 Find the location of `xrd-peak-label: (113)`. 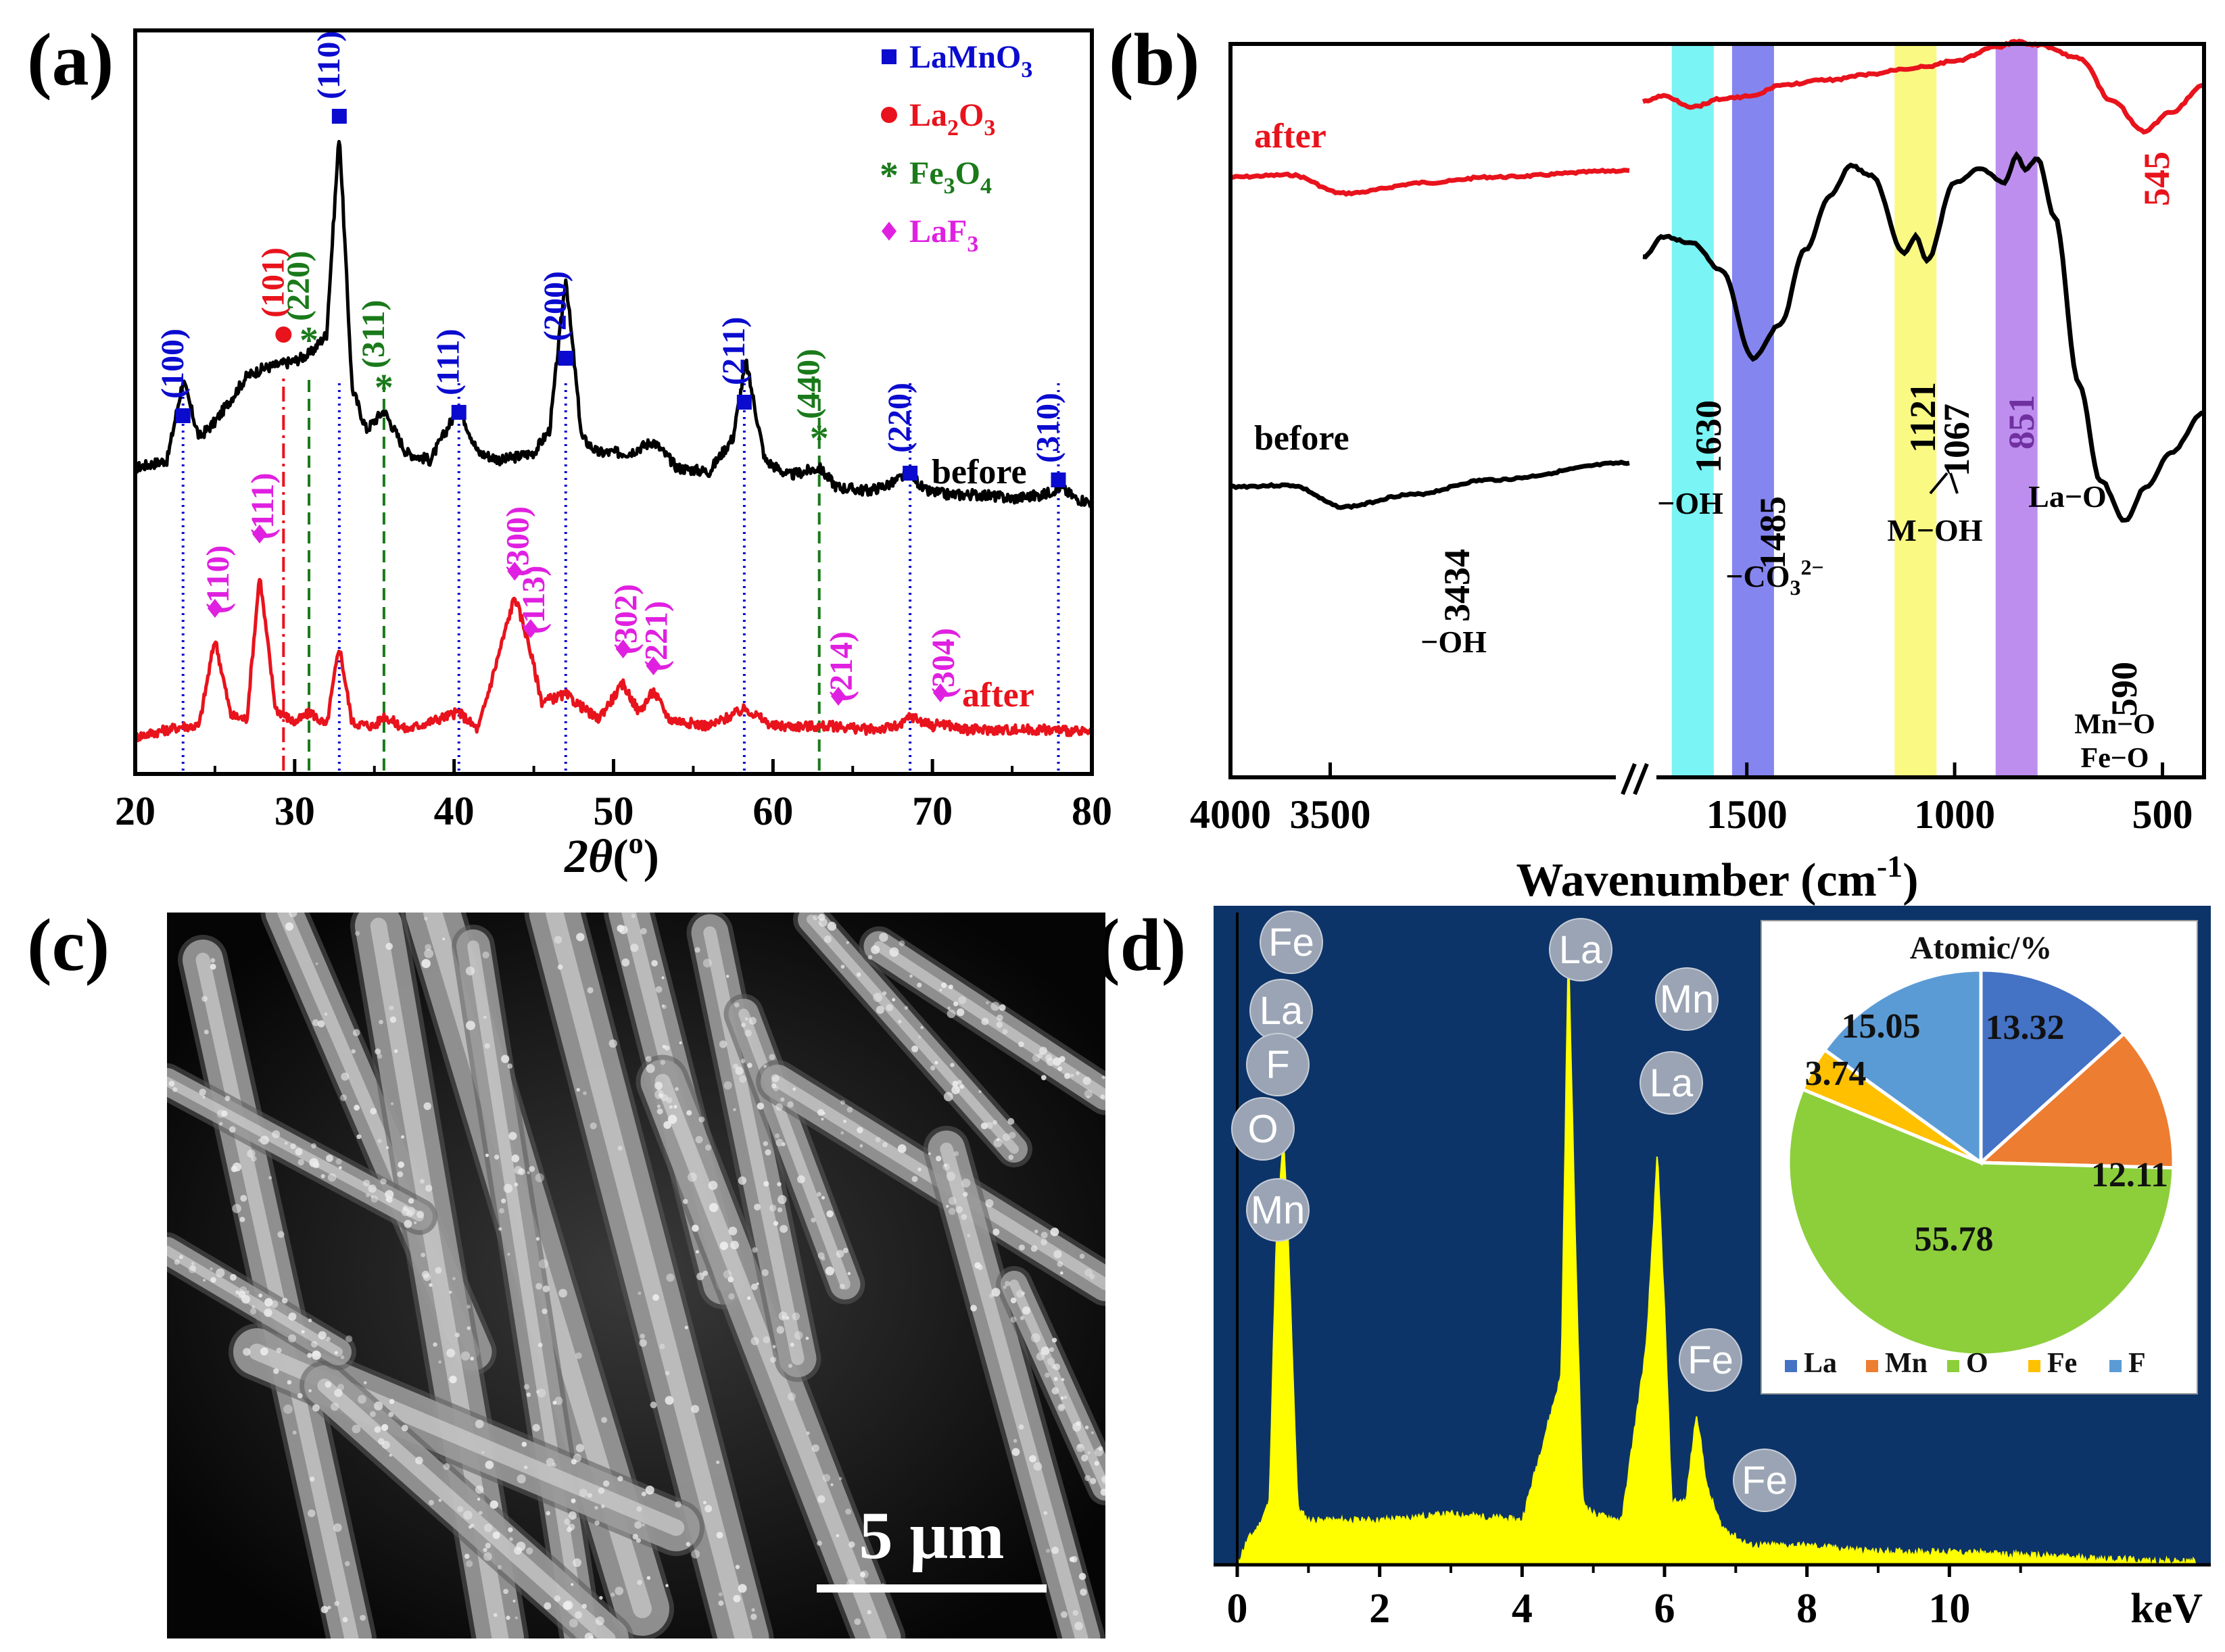

xrd-peak-label: (113) is located at coordinates (534, 600).